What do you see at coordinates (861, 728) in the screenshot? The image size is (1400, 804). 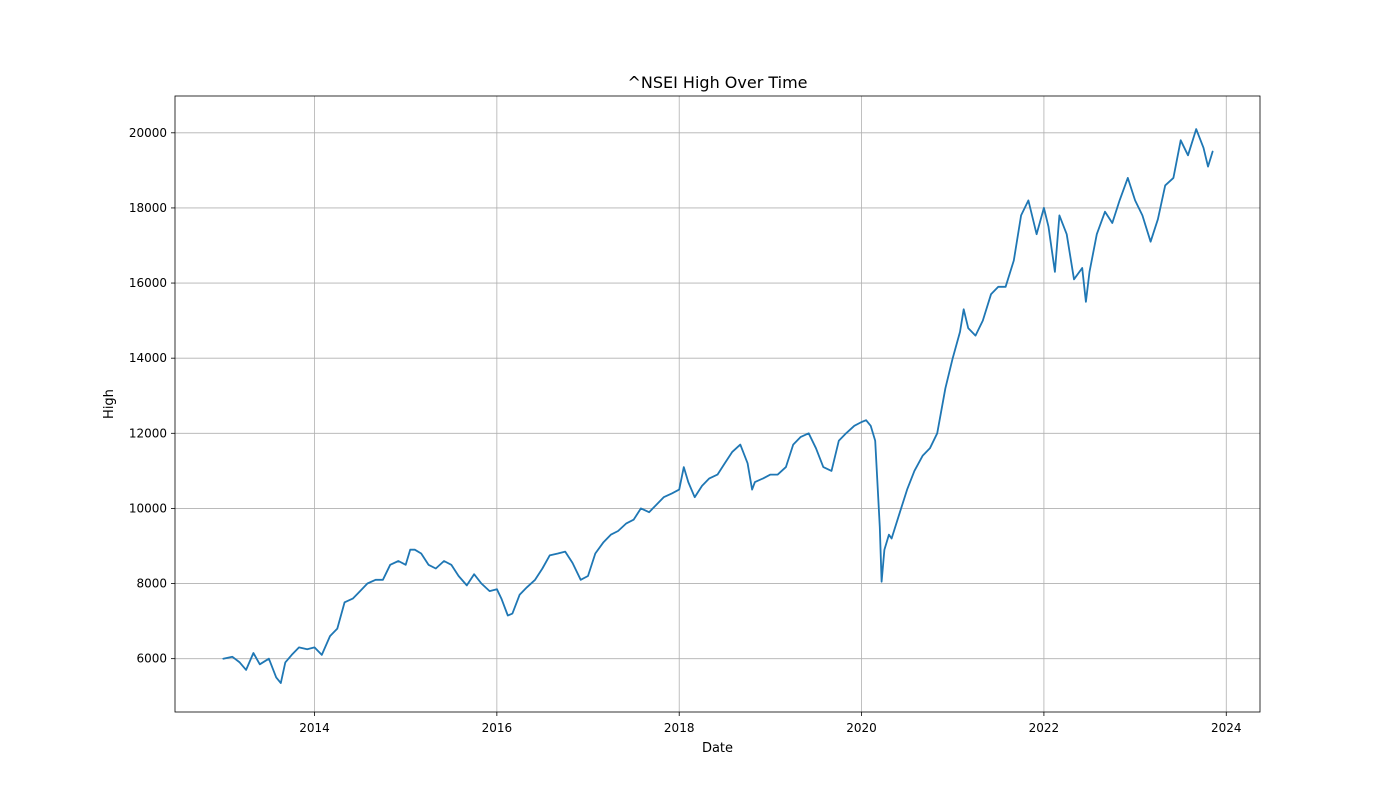 I see `x-tick-label: 2020` at bounding box center [861, 728].